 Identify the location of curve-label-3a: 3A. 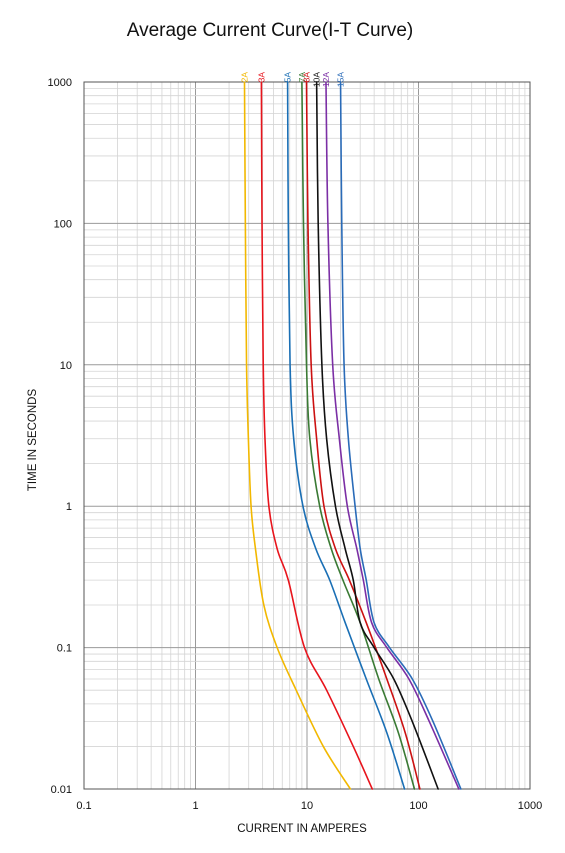
(261, 77).